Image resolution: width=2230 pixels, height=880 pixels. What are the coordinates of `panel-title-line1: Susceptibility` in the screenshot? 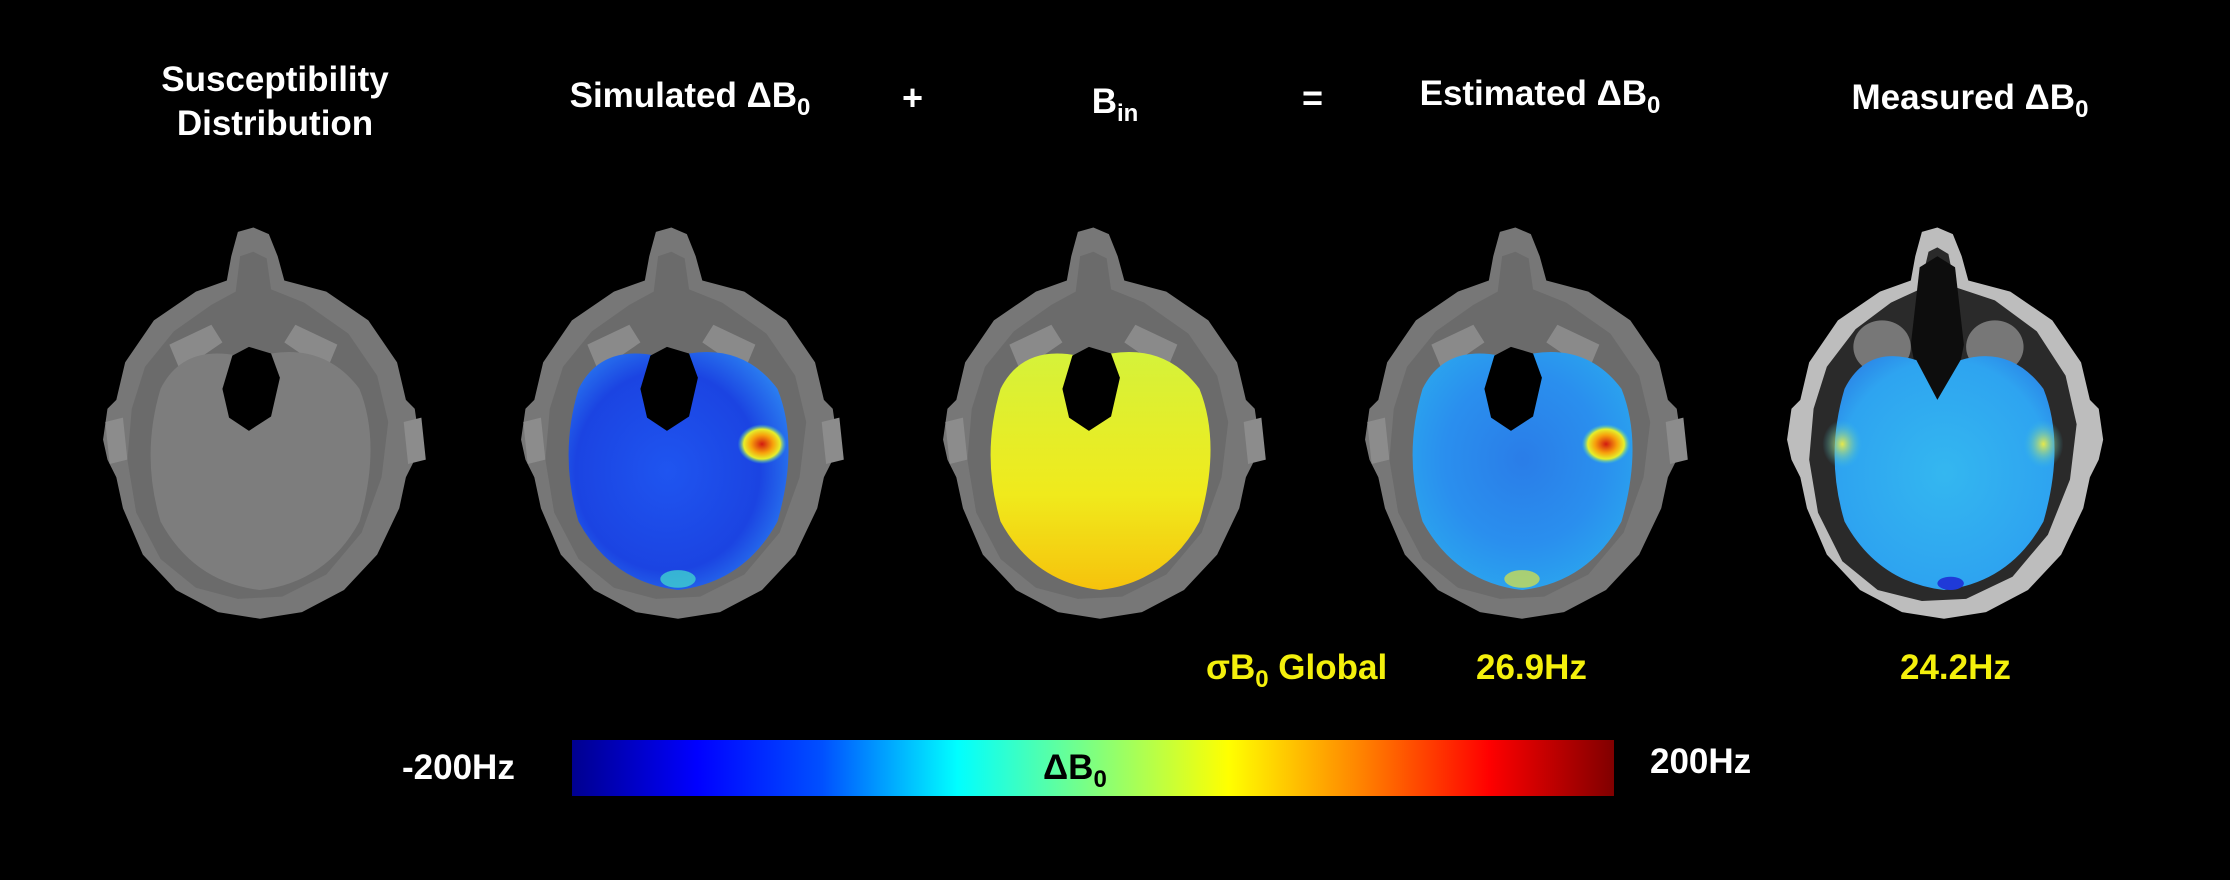 It's located at (275, 79).